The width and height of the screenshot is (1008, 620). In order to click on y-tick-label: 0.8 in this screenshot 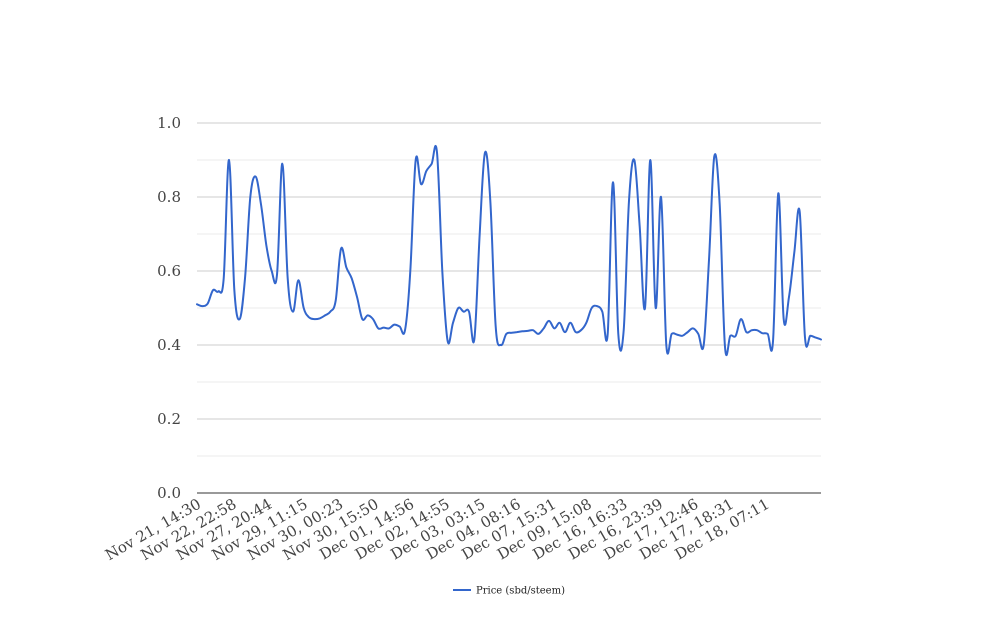, I will do `click(169, 197)`.